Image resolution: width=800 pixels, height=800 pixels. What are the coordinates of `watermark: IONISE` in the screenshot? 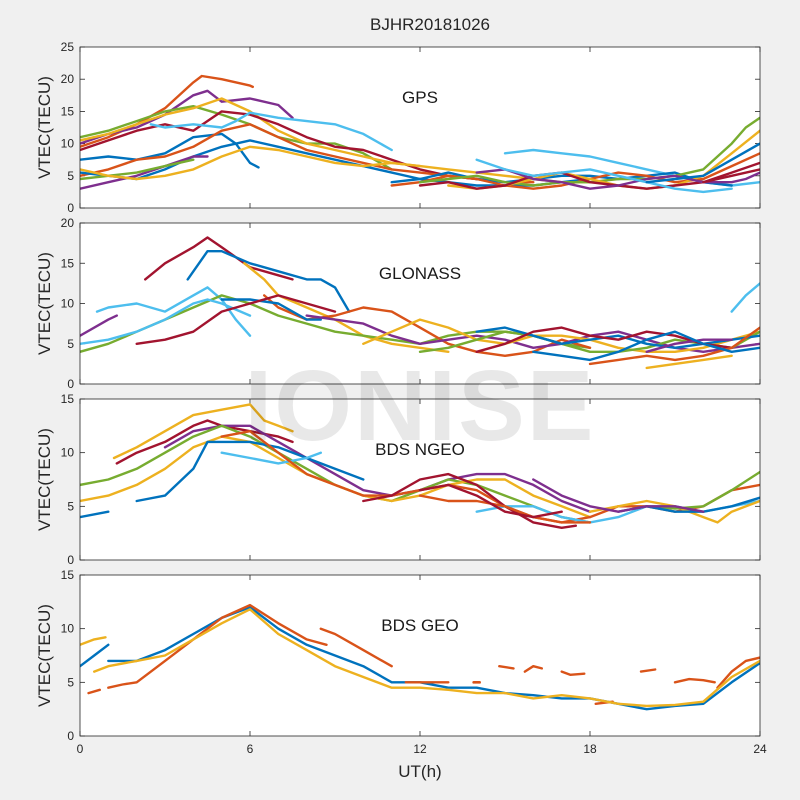 It's located at (420, 406).